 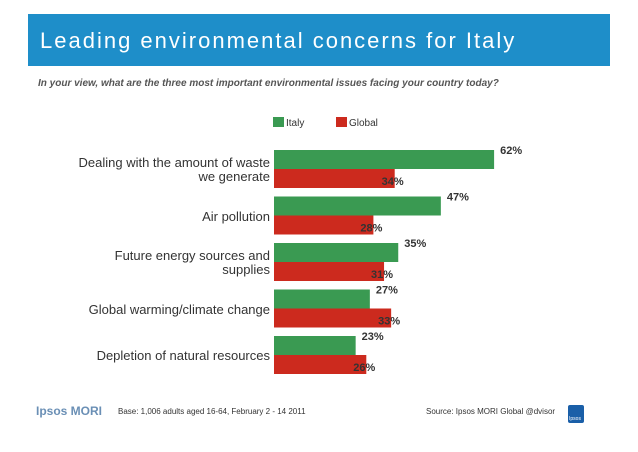 What do you see at coordinates (371, 229) in the screenshot?
I see `data-label-global: 28%` at bounding box center [371, 229].